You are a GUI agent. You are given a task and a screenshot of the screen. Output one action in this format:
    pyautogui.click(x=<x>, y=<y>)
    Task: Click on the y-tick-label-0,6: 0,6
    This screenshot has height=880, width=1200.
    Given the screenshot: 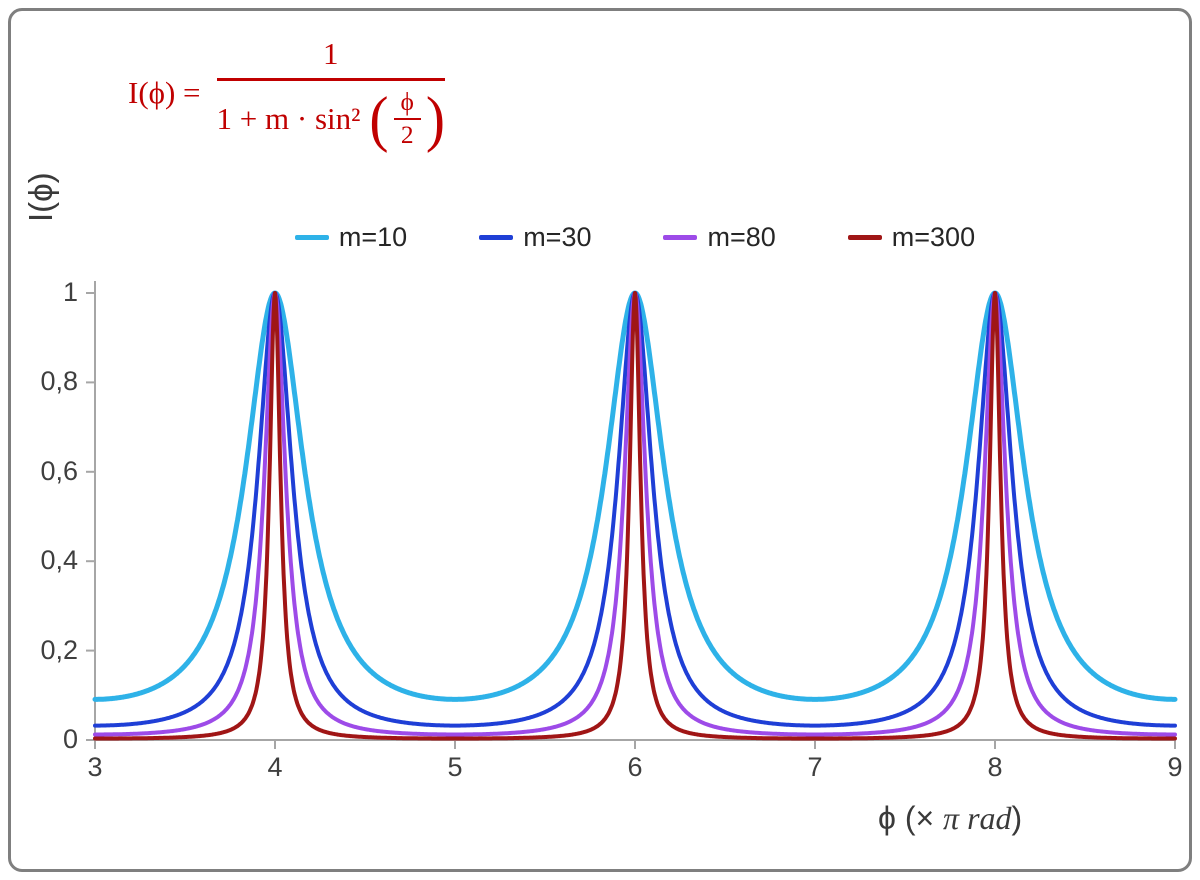 What is the action you would take?
    pyautogui.click(x=59, y=470)
    